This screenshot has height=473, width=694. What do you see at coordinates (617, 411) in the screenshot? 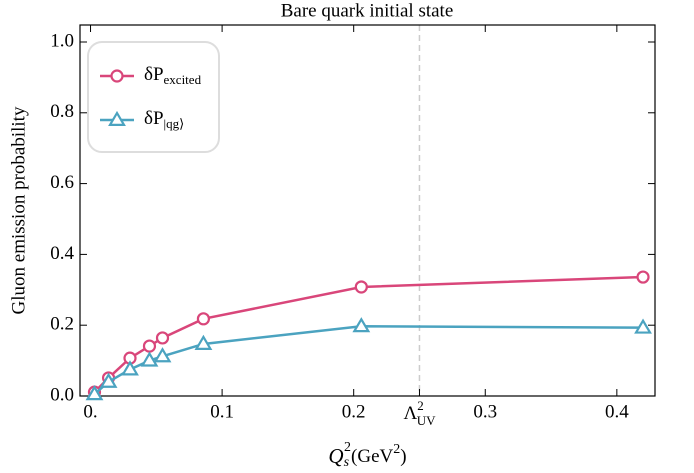
I see `x-tick-label: 0.4` at bounding box center [617, 411].